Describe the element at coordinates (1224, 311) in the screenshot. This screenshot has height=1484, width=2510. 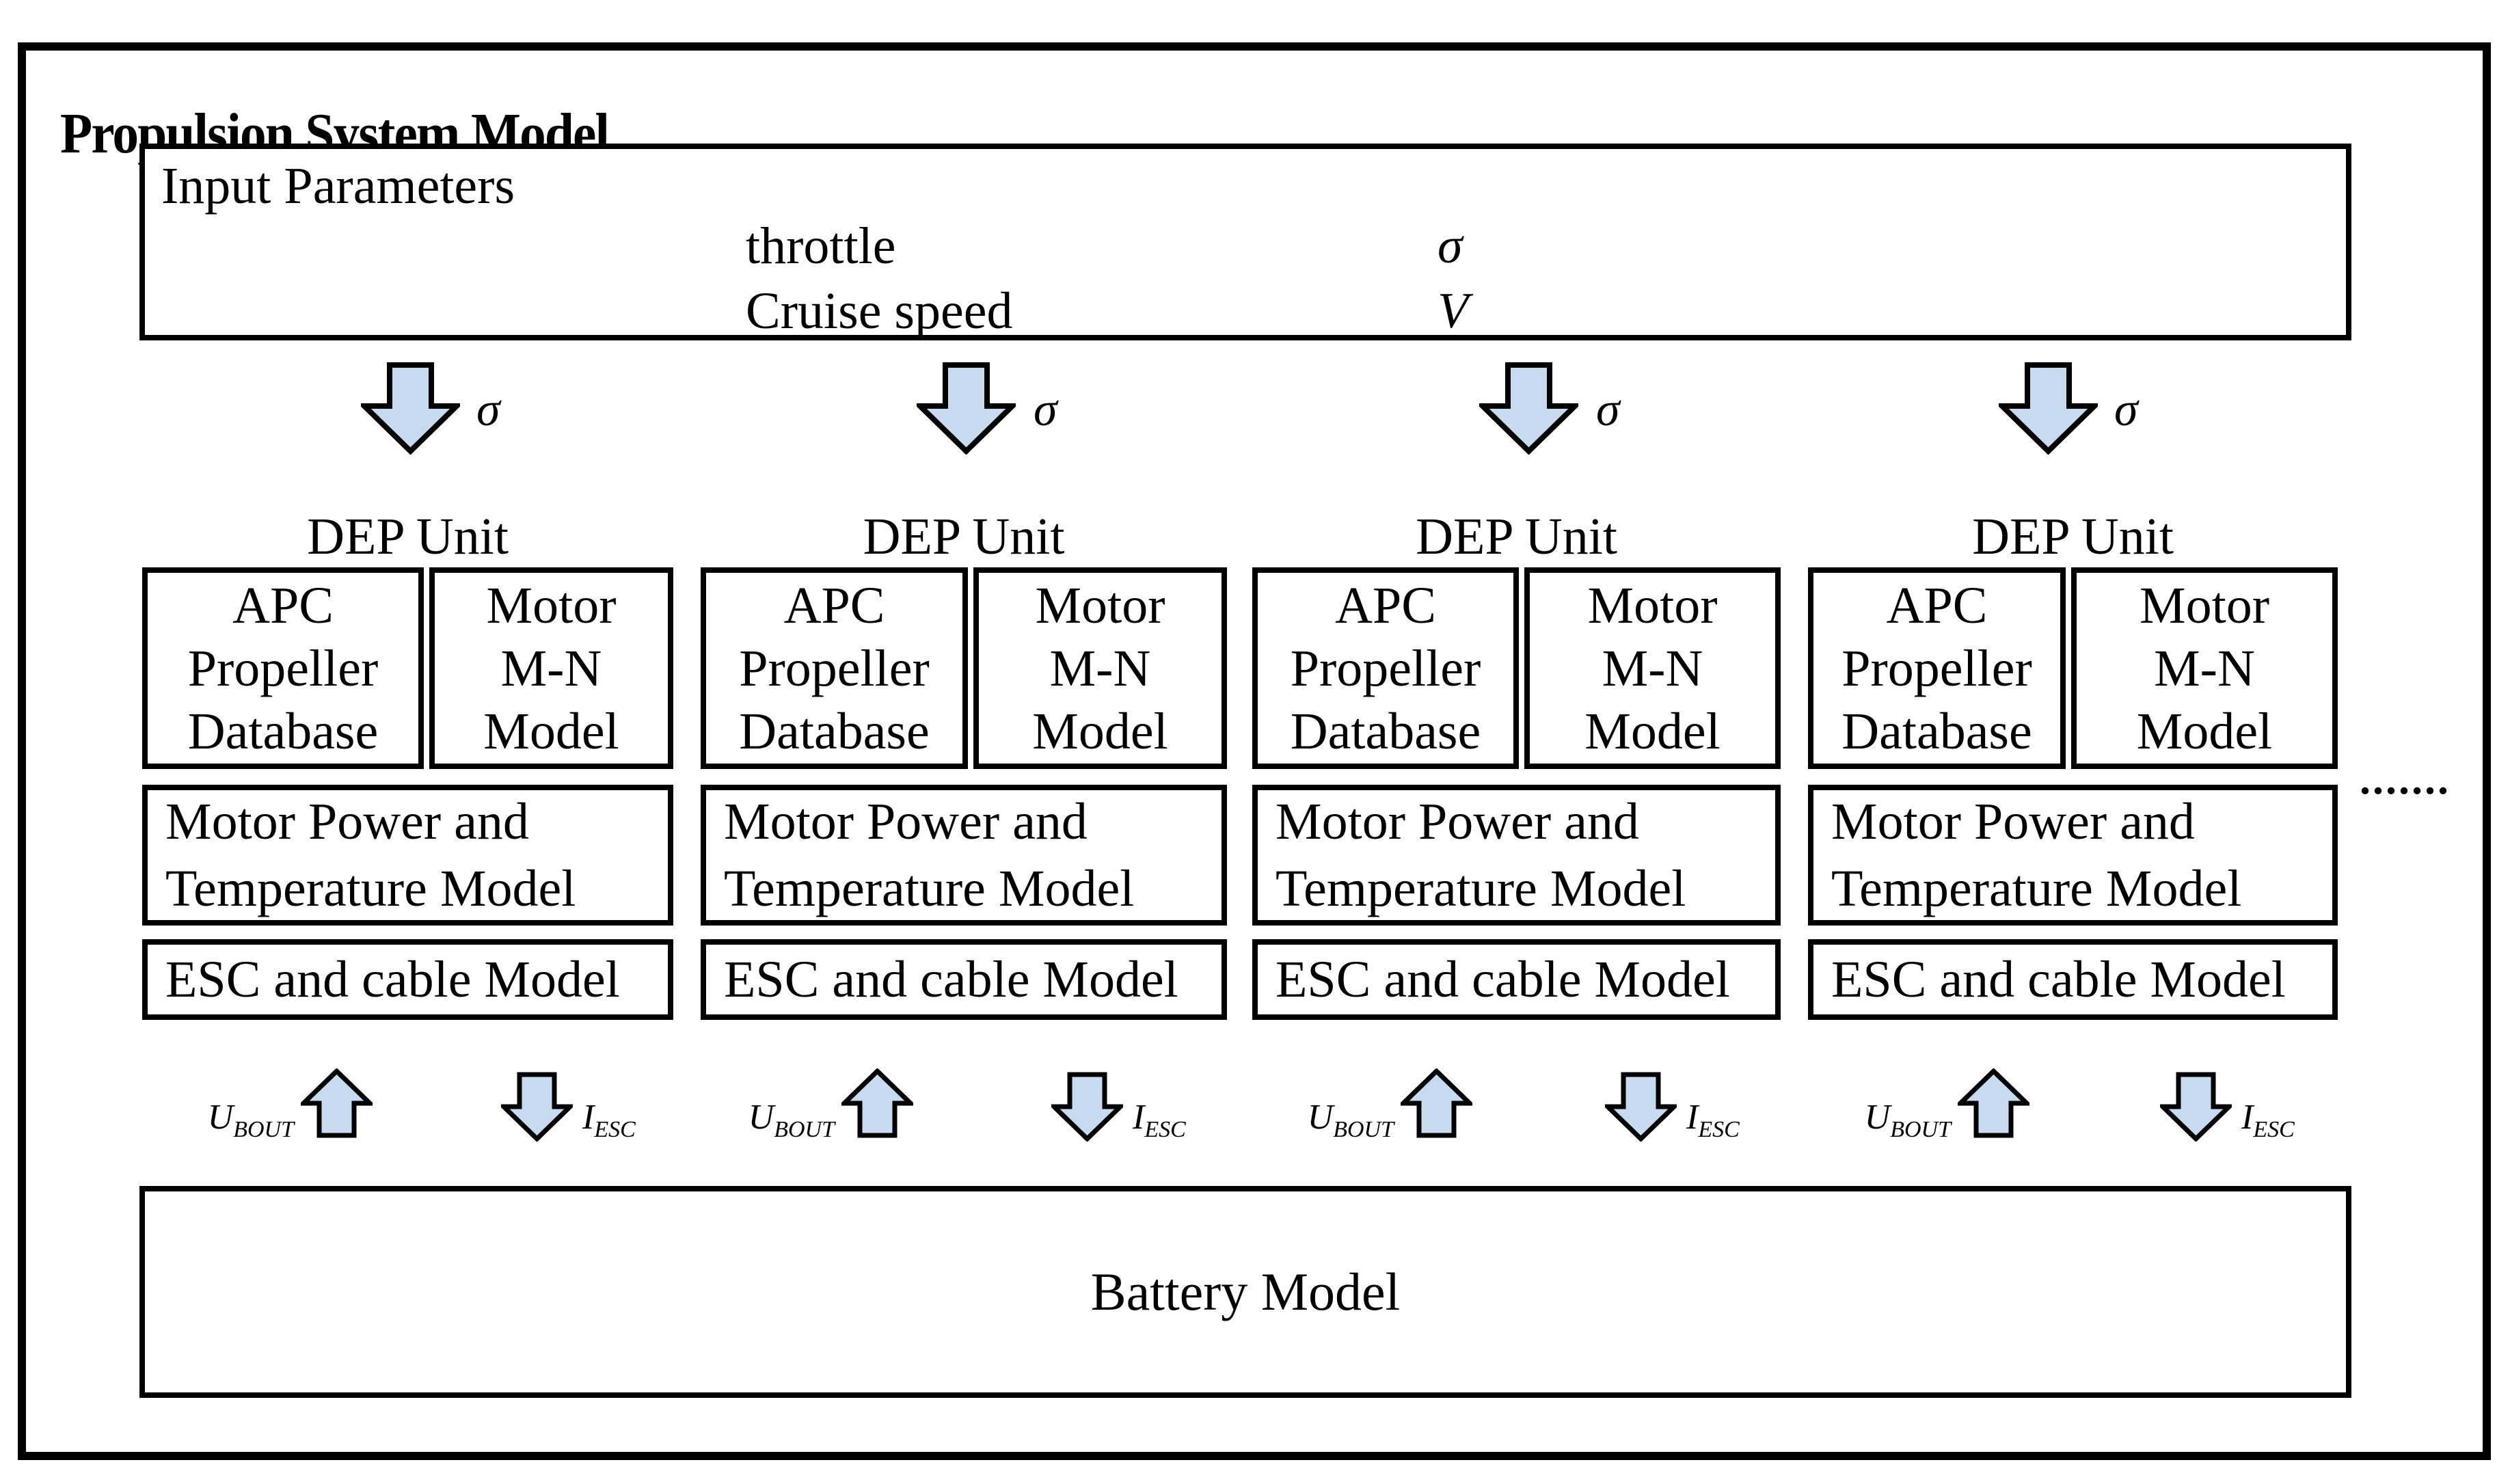
I see `param-row-cruise-speed: Cruise speed V` at that location.